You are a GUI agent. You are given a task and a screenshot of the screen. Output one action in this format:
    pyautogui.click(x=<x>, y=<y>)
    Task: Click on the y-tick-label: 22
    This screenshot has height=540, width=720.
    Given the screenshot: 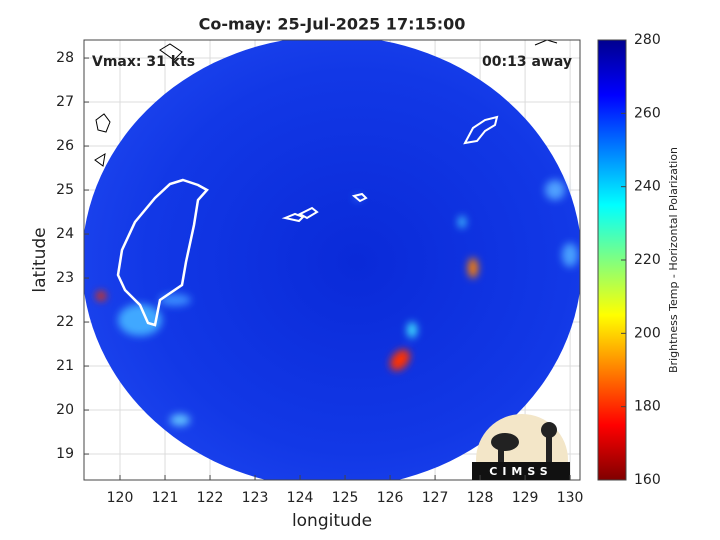 What is the action you would take?
    pyautogui.click(x=65, y=322)
    